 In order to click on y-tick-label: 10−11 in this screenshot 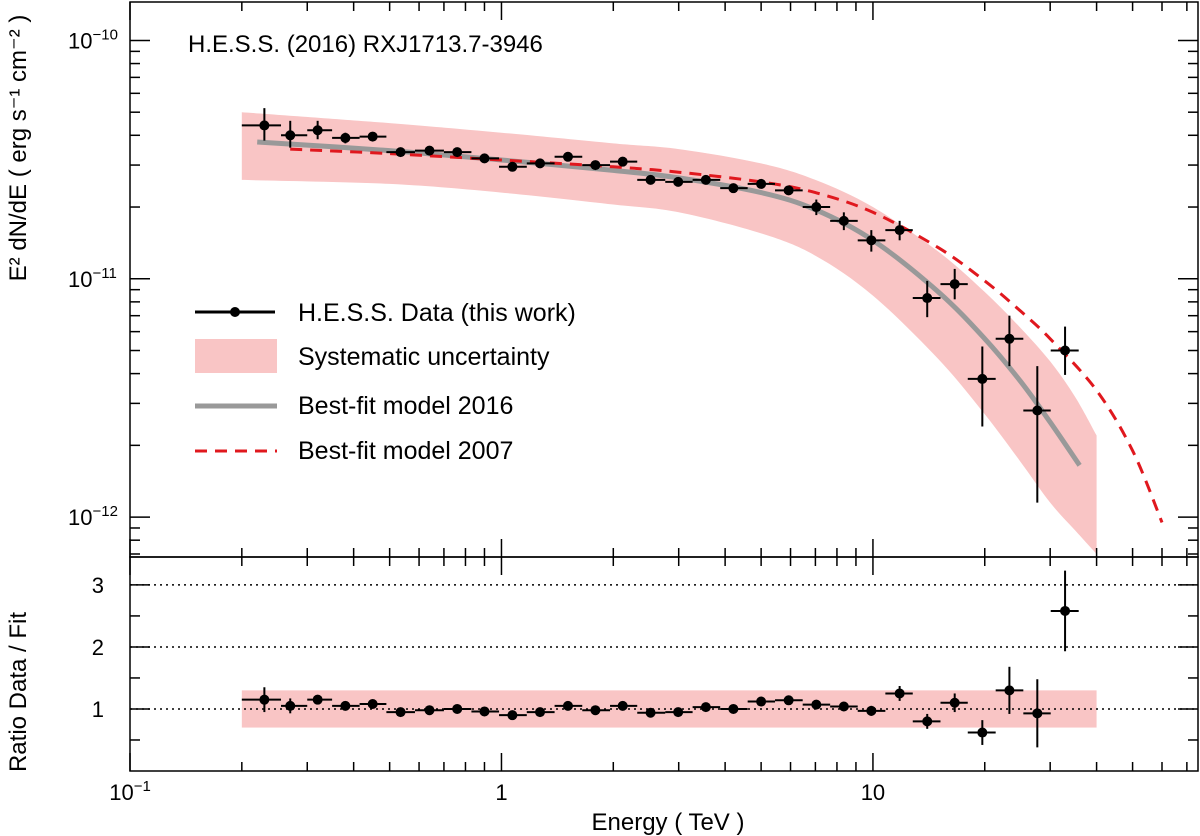, I will do `click(92, 278)`.